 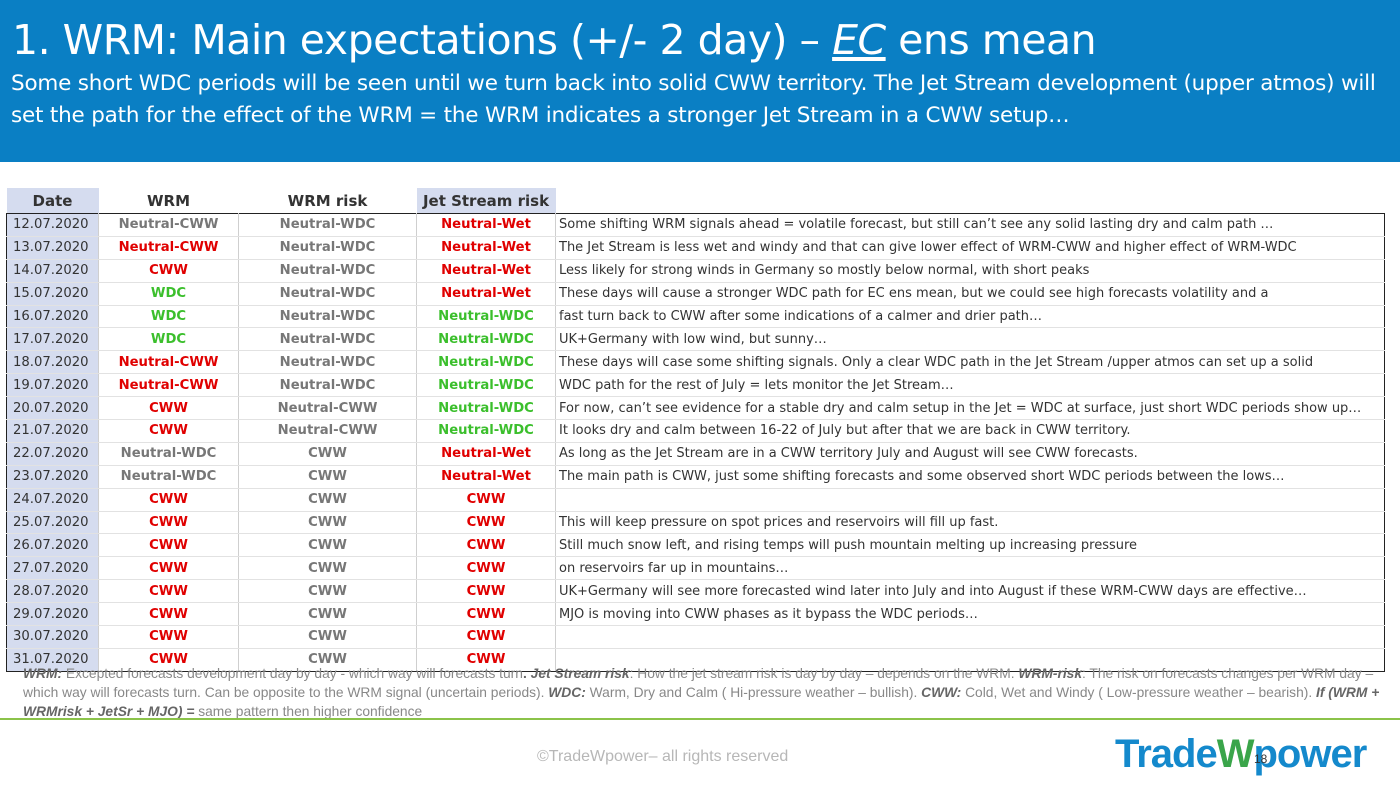 What do you see at coordinates (52, 568) in the screenshot?
I see `cell-date: 27.07.2020` at bounding box center [52, 568].